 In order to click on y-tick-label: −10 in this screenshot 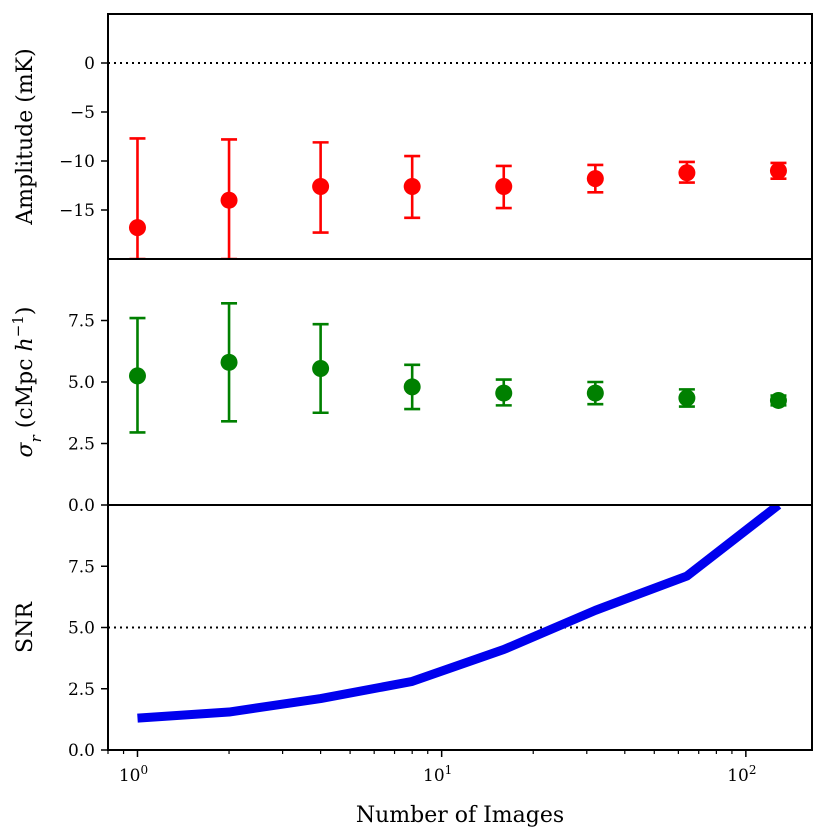, I will do `click(77, 162)`.